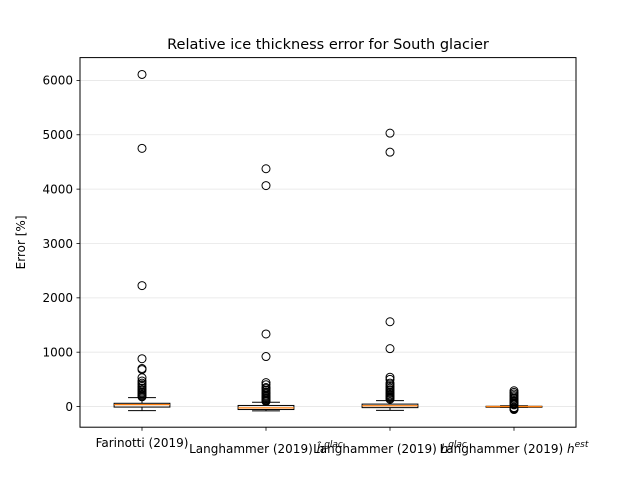  Describe the element at coordinates (57, 81) in the screenshot. I see `y-tick-label: 6000` at that location.